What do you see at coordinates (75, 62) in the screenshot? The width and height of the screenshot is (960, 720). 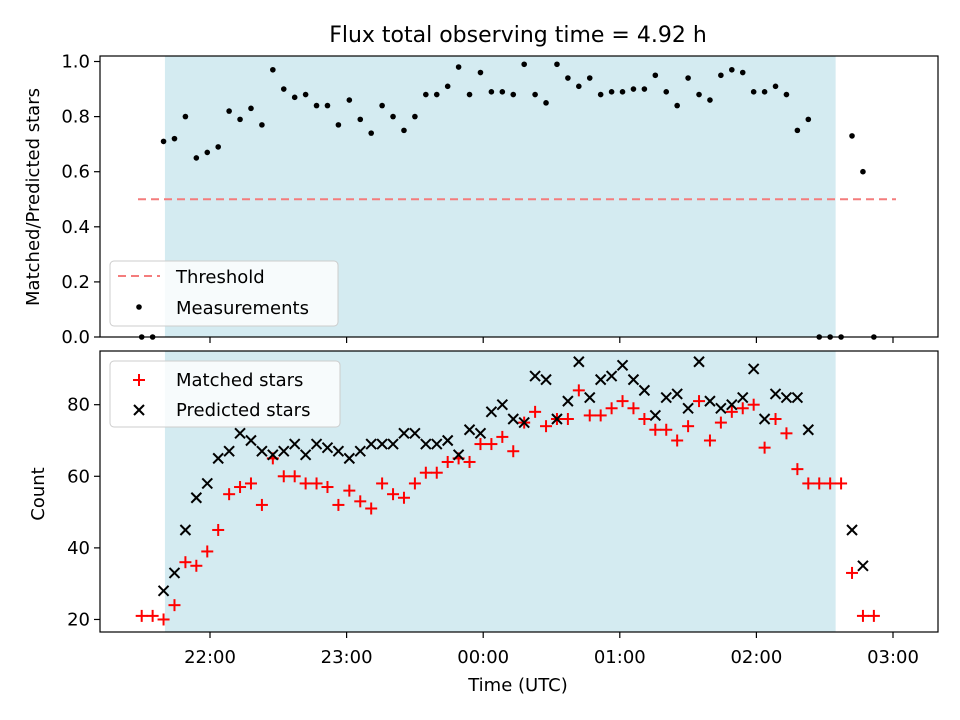 I see `ratio-y-tick-label: 1.0` at bounding box center [75, 62].